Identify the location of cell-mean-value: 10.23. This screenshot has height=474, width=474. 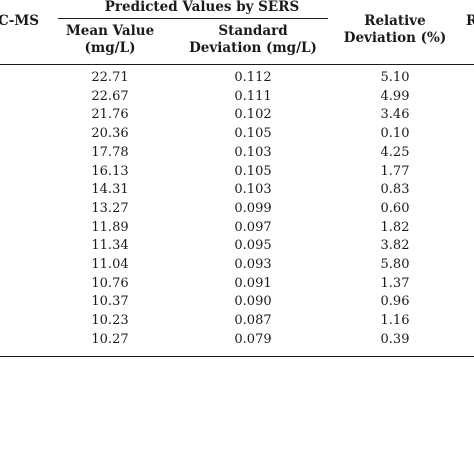
(110, 321).